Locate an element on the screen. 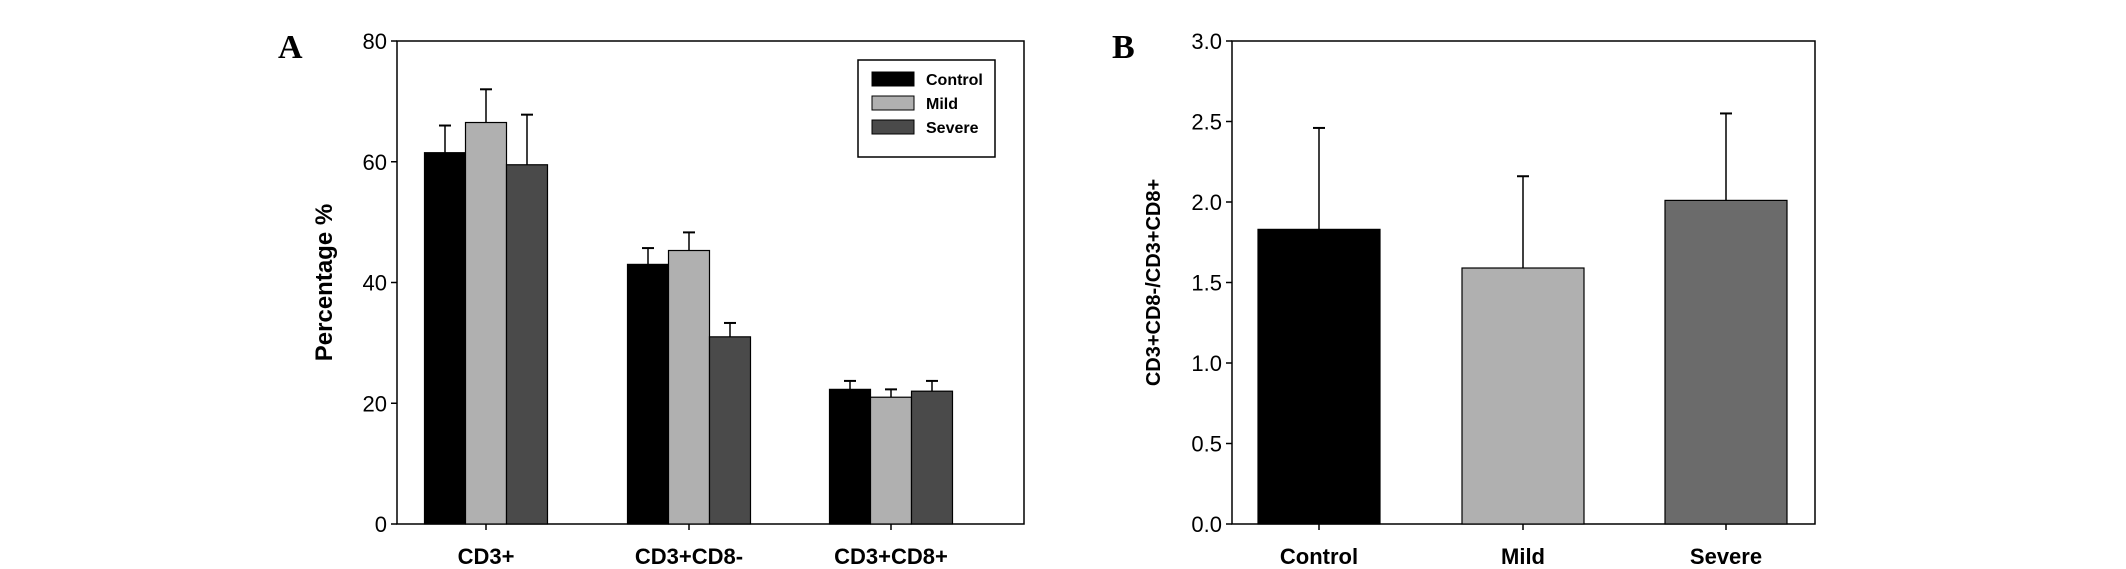  x-tick-label: CD3+ is located at coordinates (486, 556).